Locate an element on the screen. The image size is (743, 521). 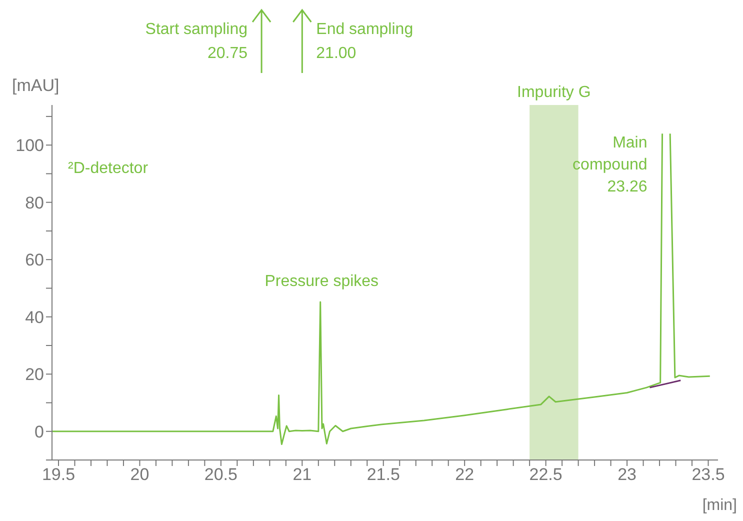
x-tick-label: 21 is located at coordinates (302, 474).